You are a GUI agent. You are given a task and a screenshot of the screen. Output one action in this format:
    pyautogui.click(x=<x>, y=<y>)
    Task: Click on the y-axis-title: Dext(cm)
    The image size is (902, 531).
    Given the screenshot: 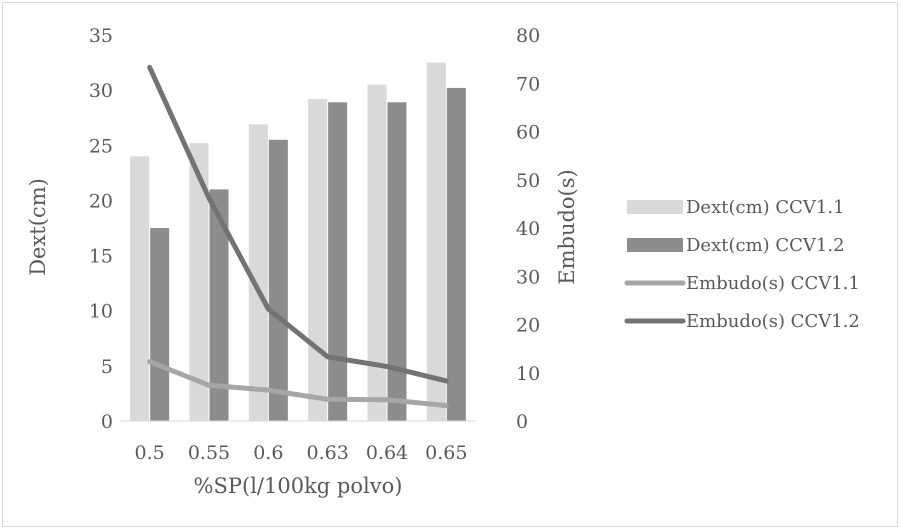 What is the action you would take?
    pyautogui.click(x=38, y=227)
    